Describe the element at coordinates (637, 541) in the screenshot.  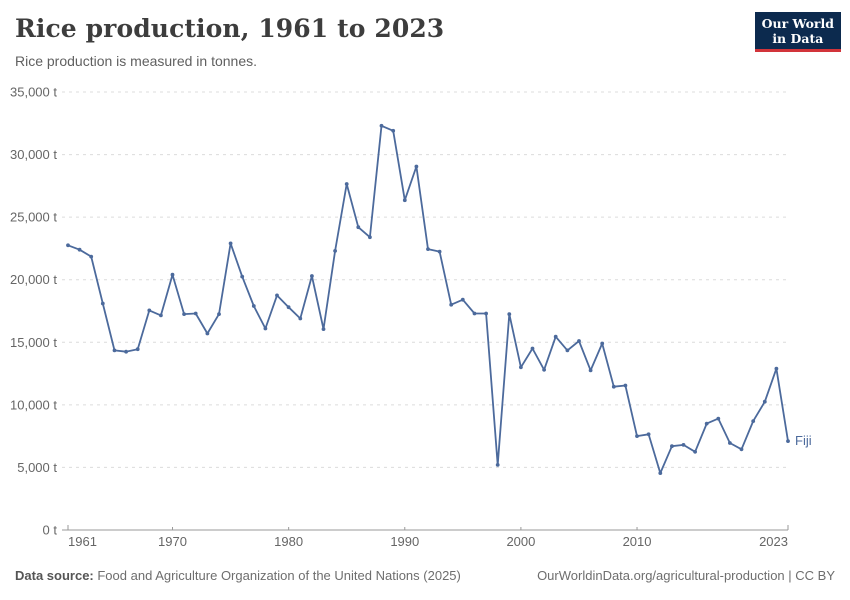
I see `x-tick-label: 2010` at that location.